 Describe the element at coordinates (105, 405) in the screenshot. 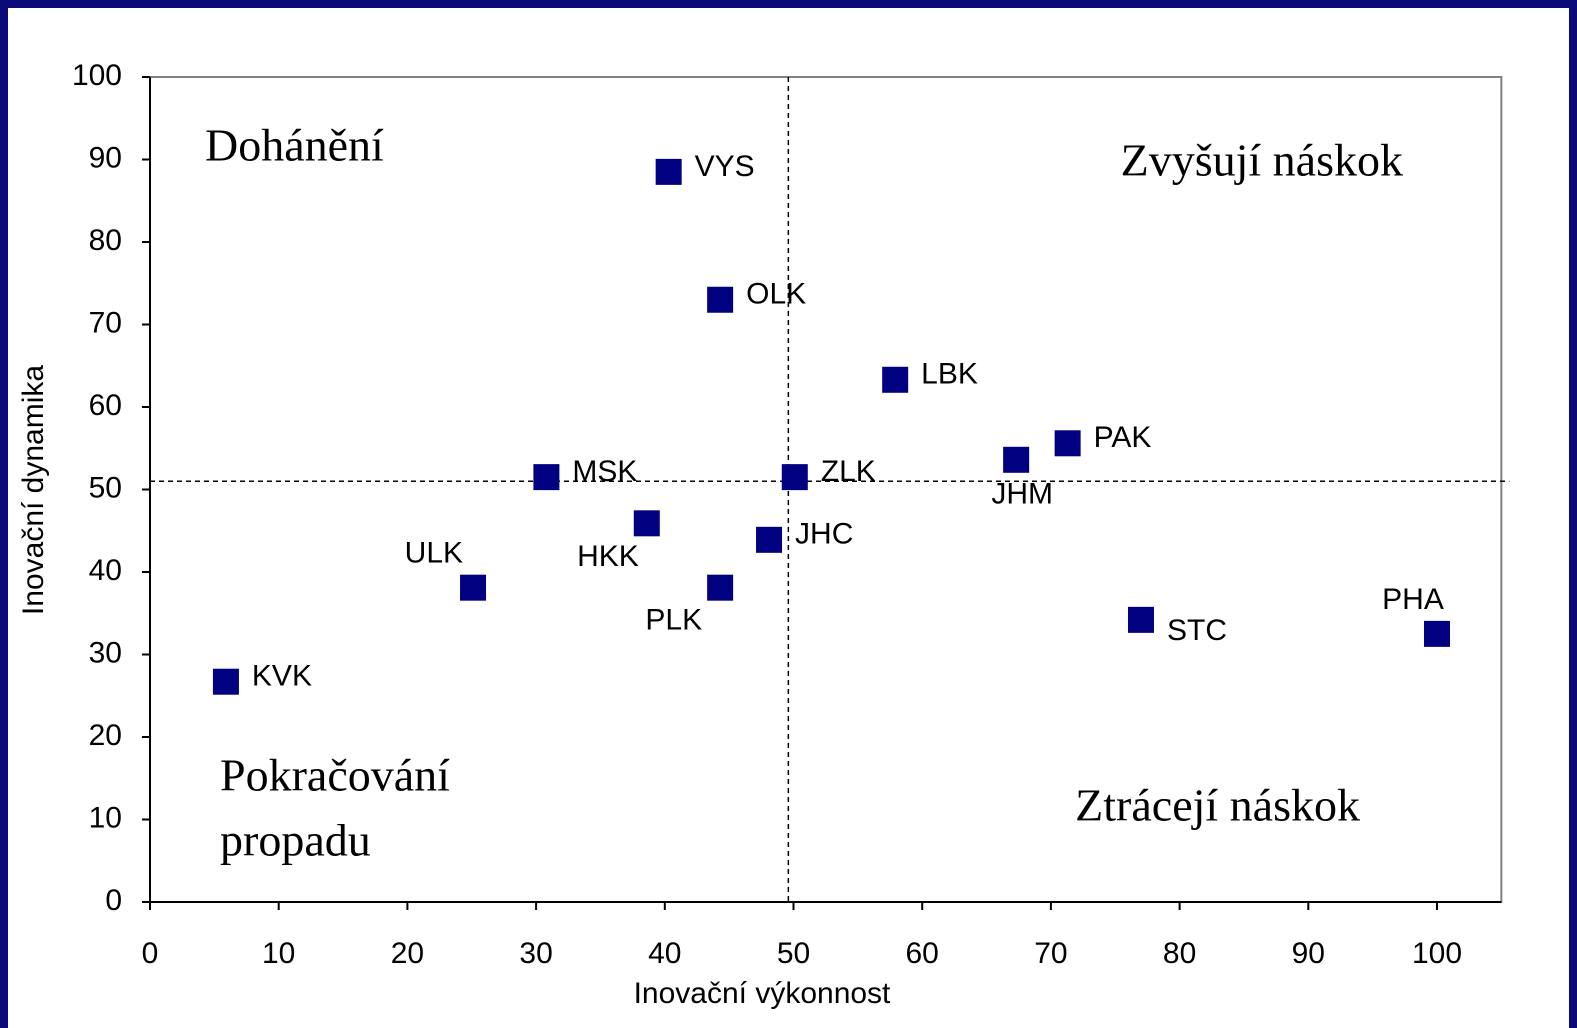

I see `y-tick-label: 60` at that location.